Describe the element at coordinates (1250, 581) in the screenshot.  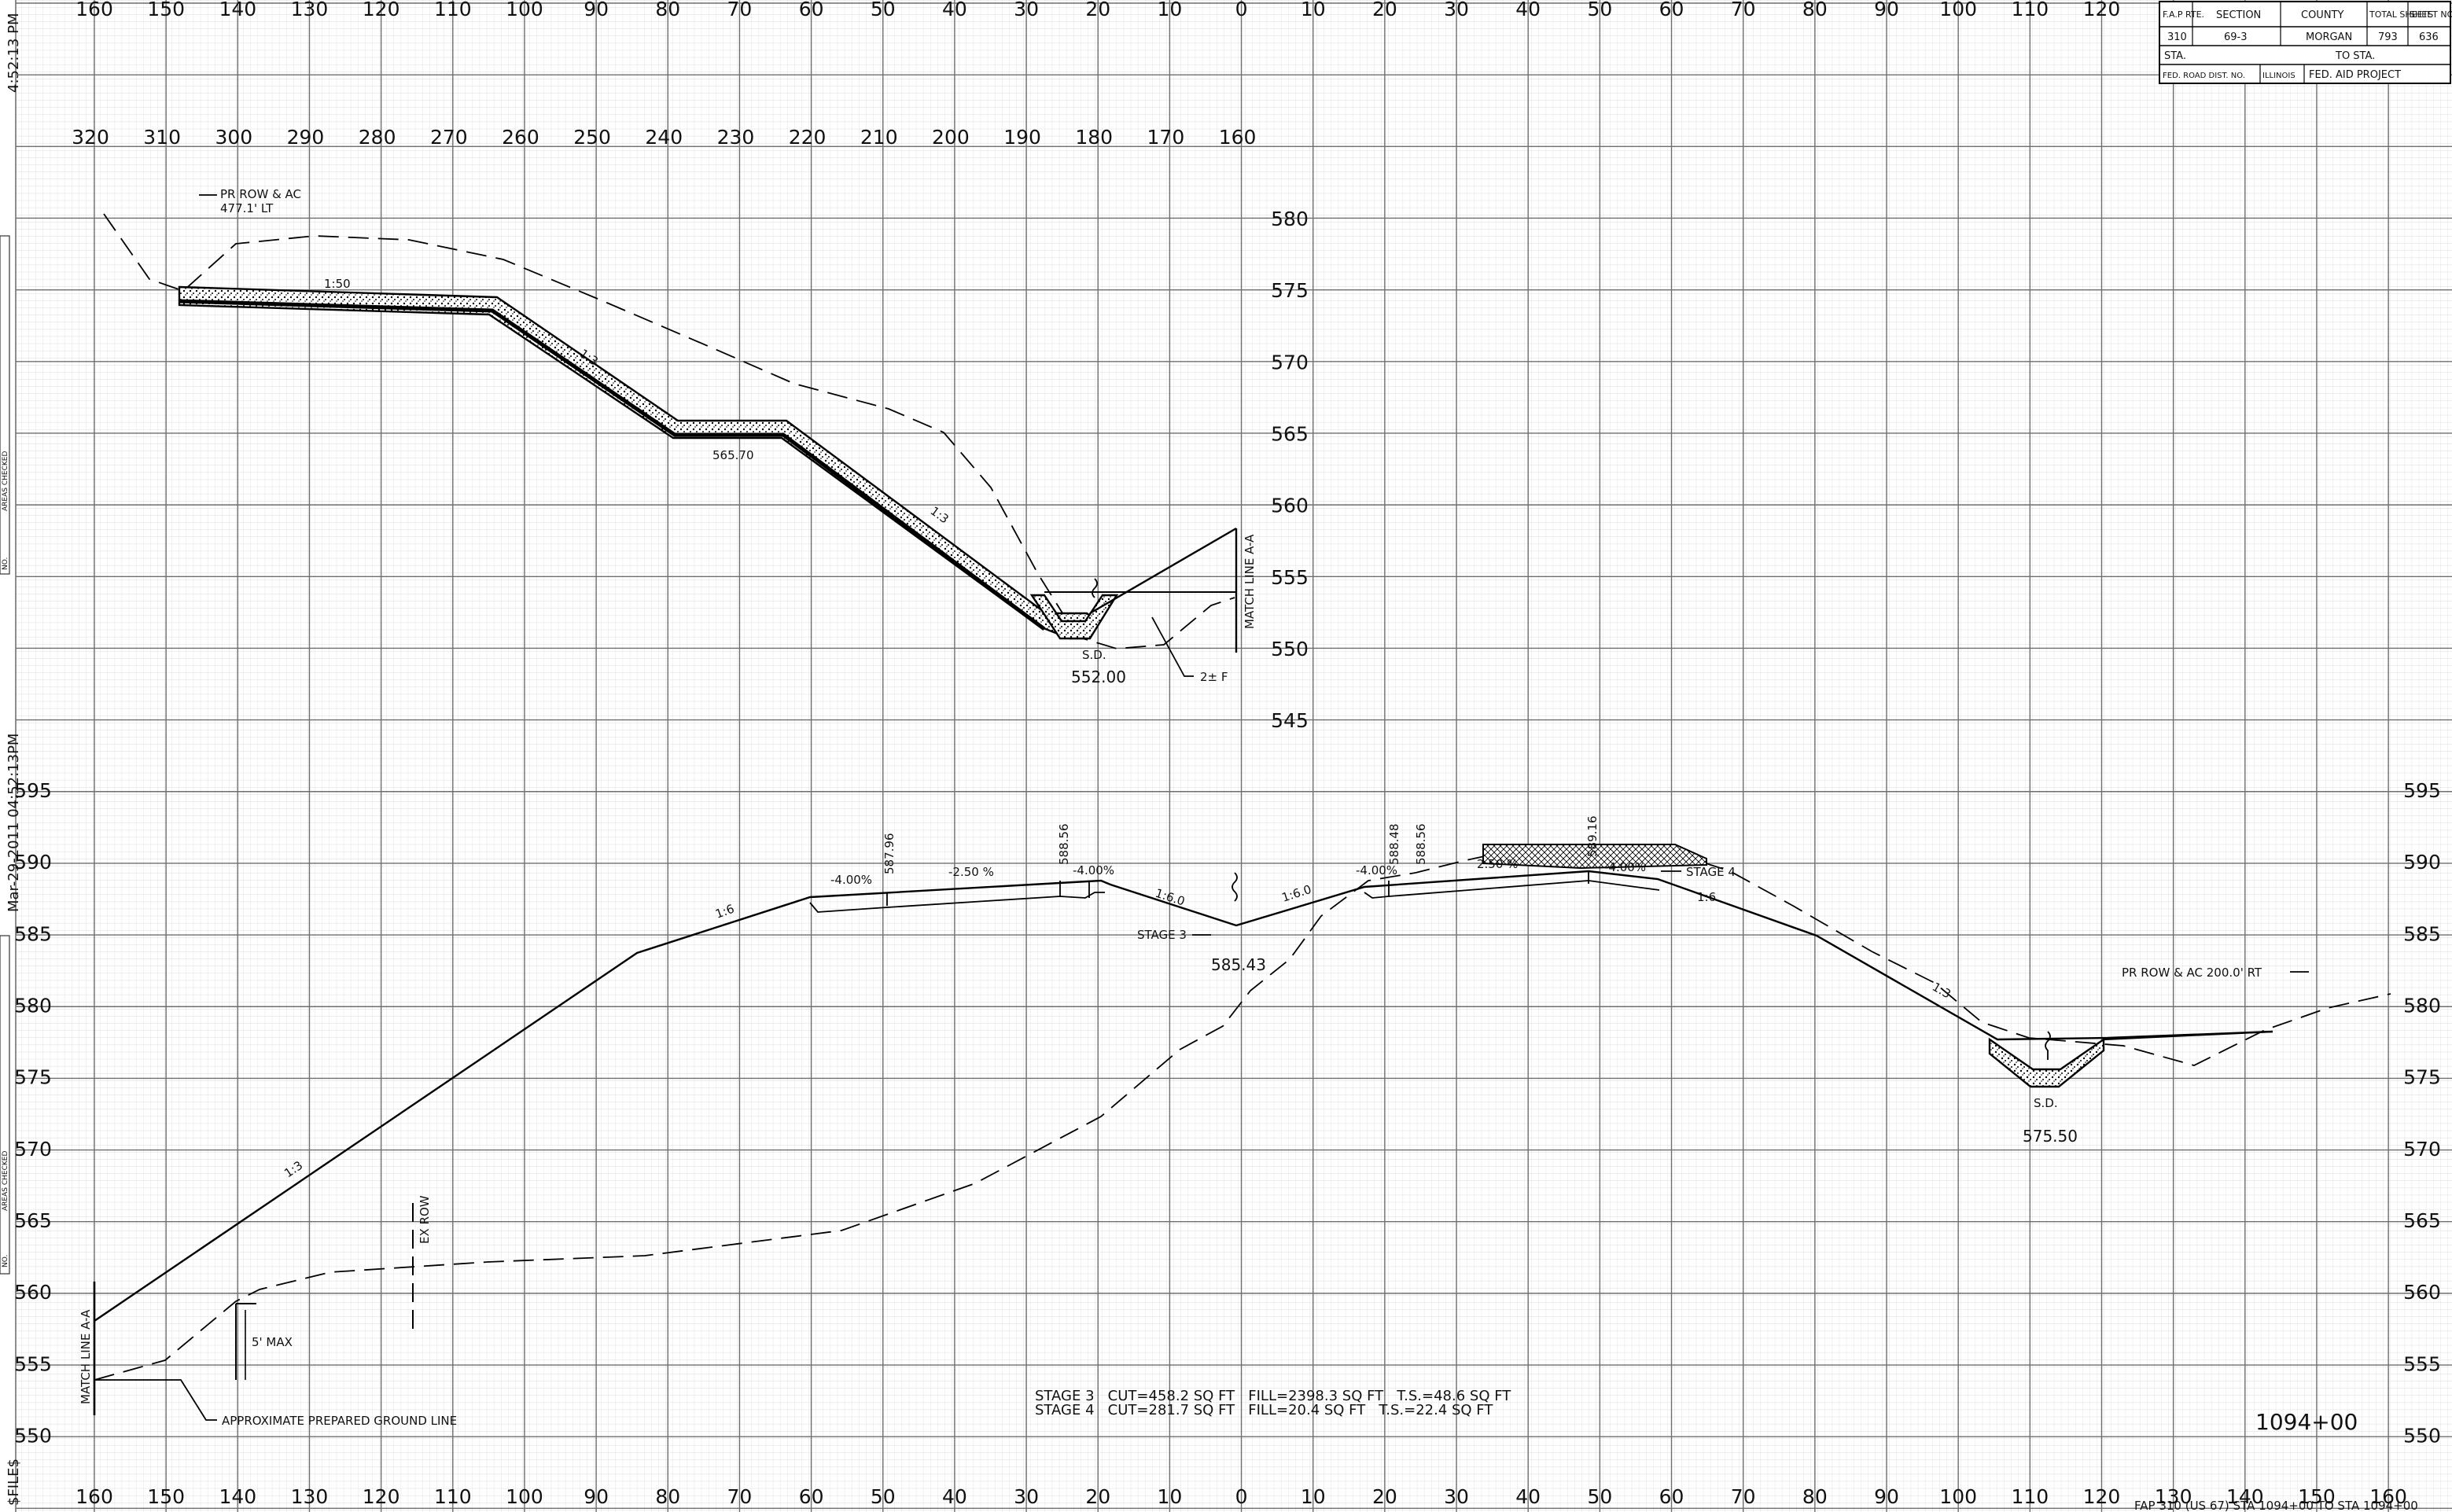
I see `upper-match-line-label: MATCH LINE A-A` at that location.